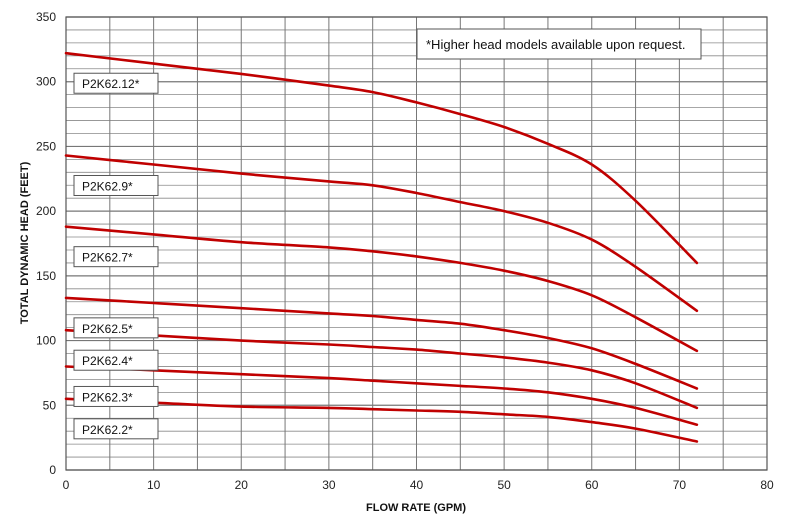 Image resolution: width=800 pixels, height=519 pixels. I want to click on series-label: P2K62.5*, so click(116, 328).